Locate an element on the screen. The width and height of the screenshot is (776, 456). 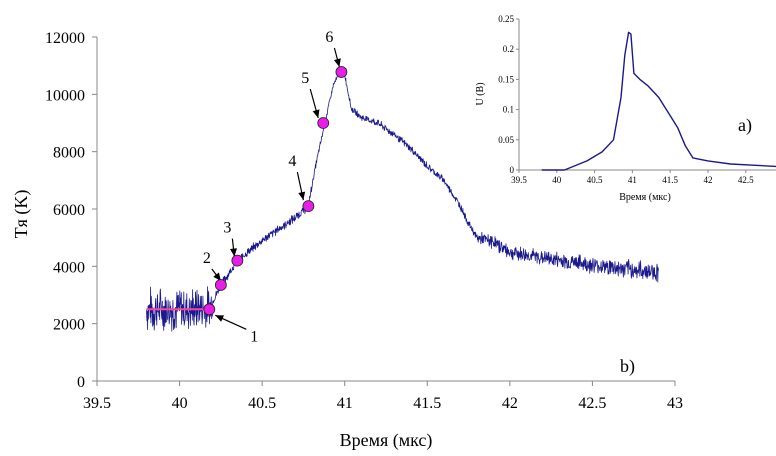
inset-series-group is located at coordinates (658, 101).